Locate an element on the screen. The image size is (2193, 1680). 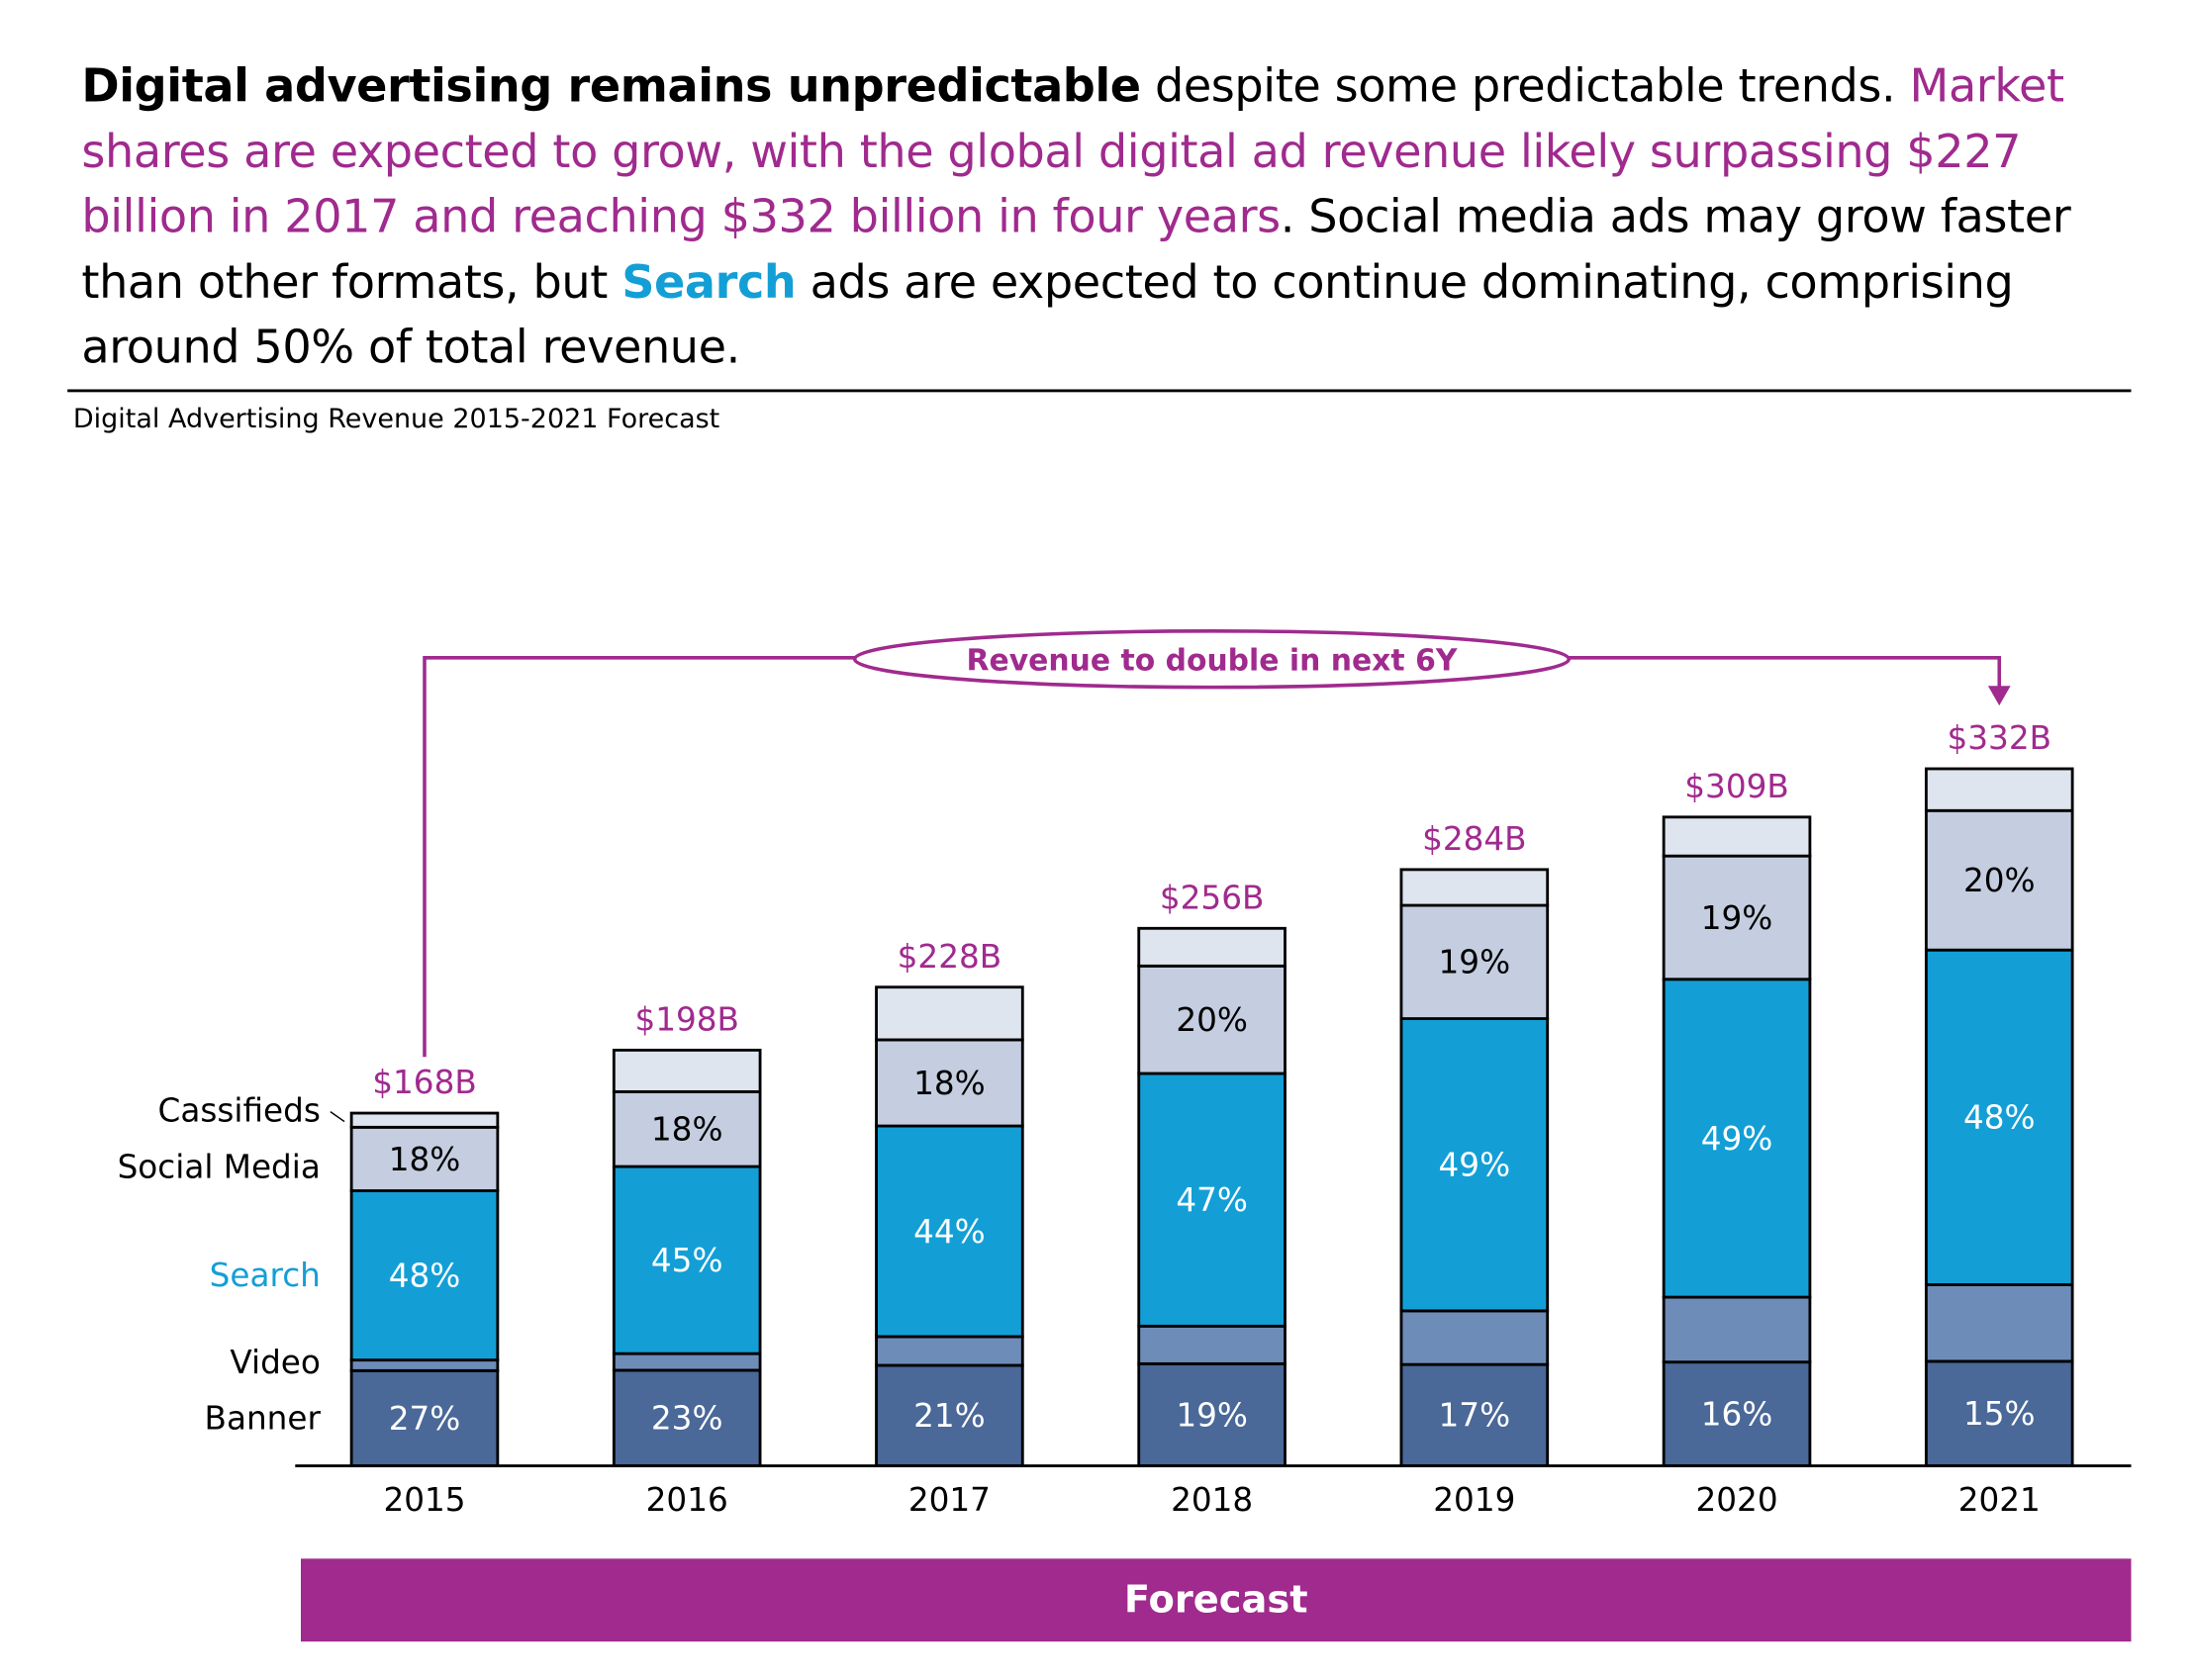
legend-label: Cassifieds is located at coordinates (239, 1111).